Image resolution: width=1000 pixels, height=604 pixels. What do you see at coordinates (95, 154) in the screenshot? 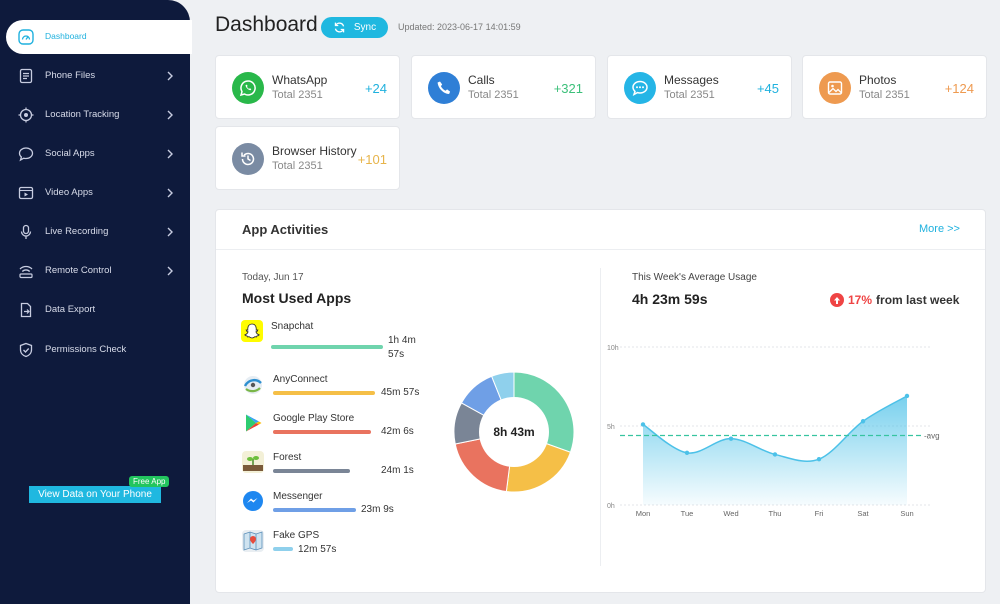
I see `sidebar-item-social-apps: Social Apps` at bounding box center [95, 154].